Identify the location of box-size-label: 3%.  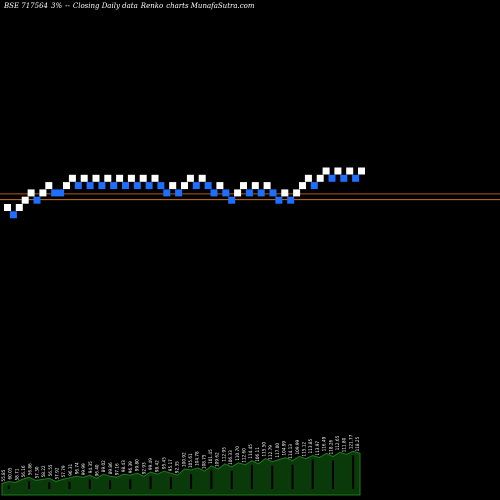
(57, 6).